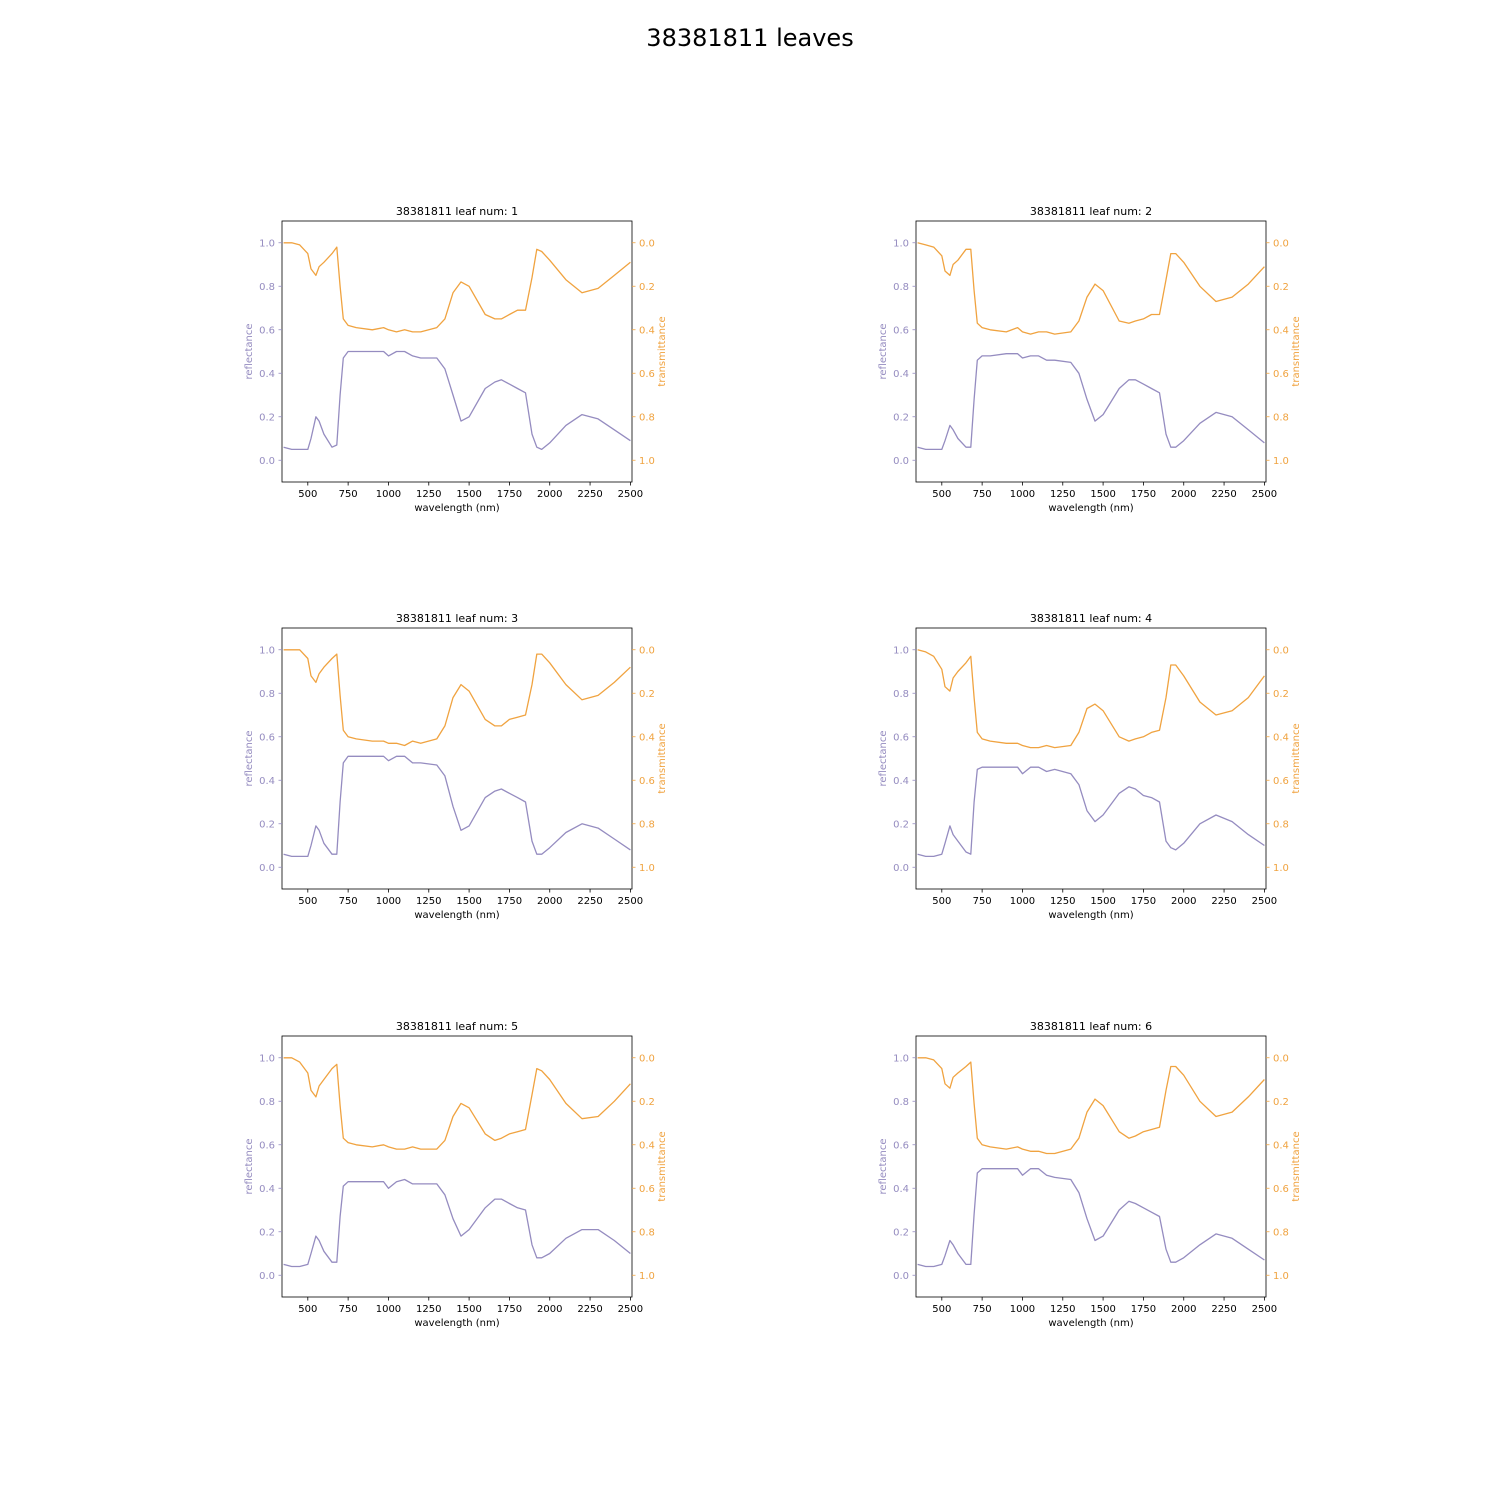 The height and width of the screenshot is (1500, 1500). I want to click on subplot-title: 38381811 leaf num: 4, so click(1091, 618).